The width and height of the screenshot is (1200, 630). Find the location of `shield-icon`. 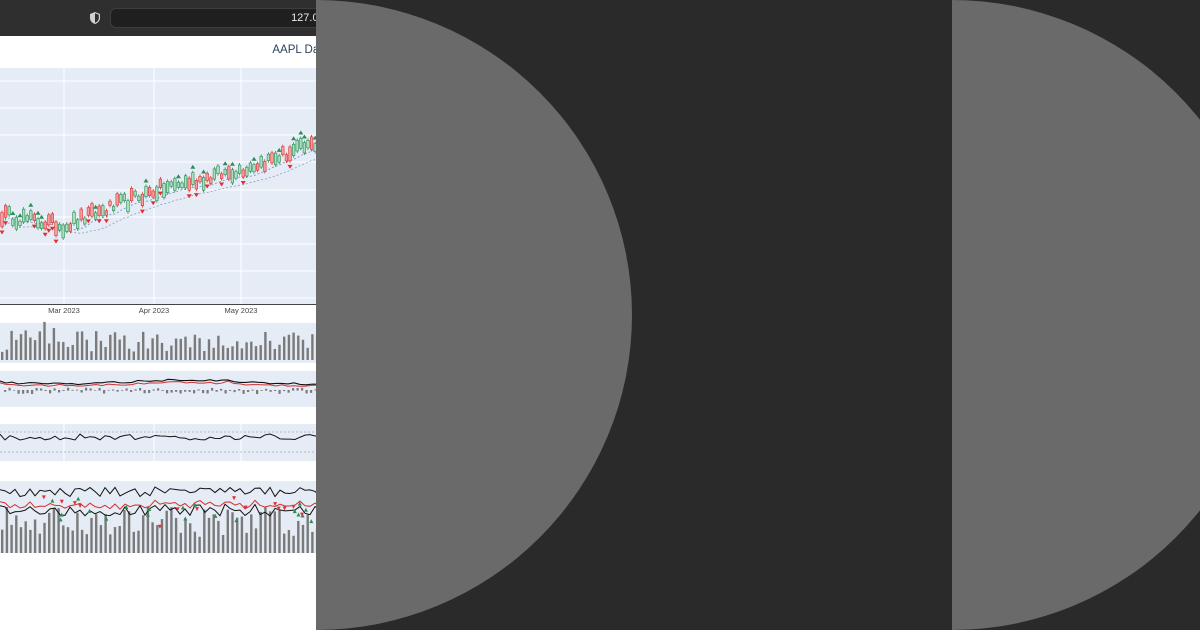

shield-icon is located at coordinates (95, 18).